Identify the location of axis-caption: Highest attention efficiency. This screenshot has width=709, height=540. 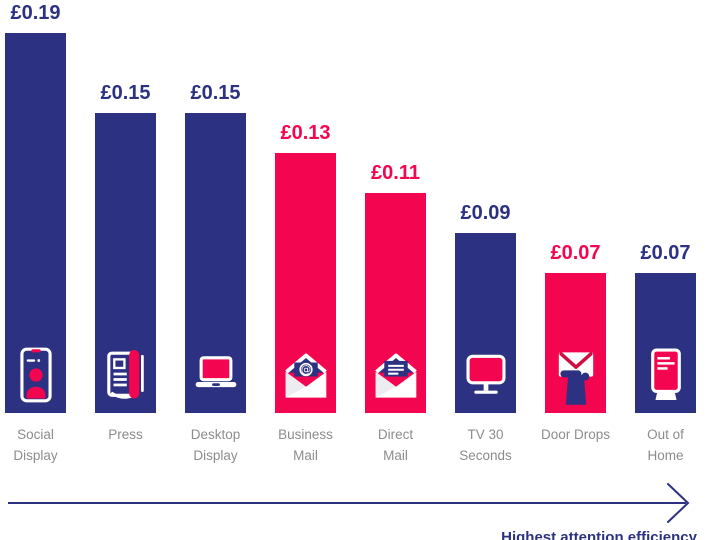
(599, 534).